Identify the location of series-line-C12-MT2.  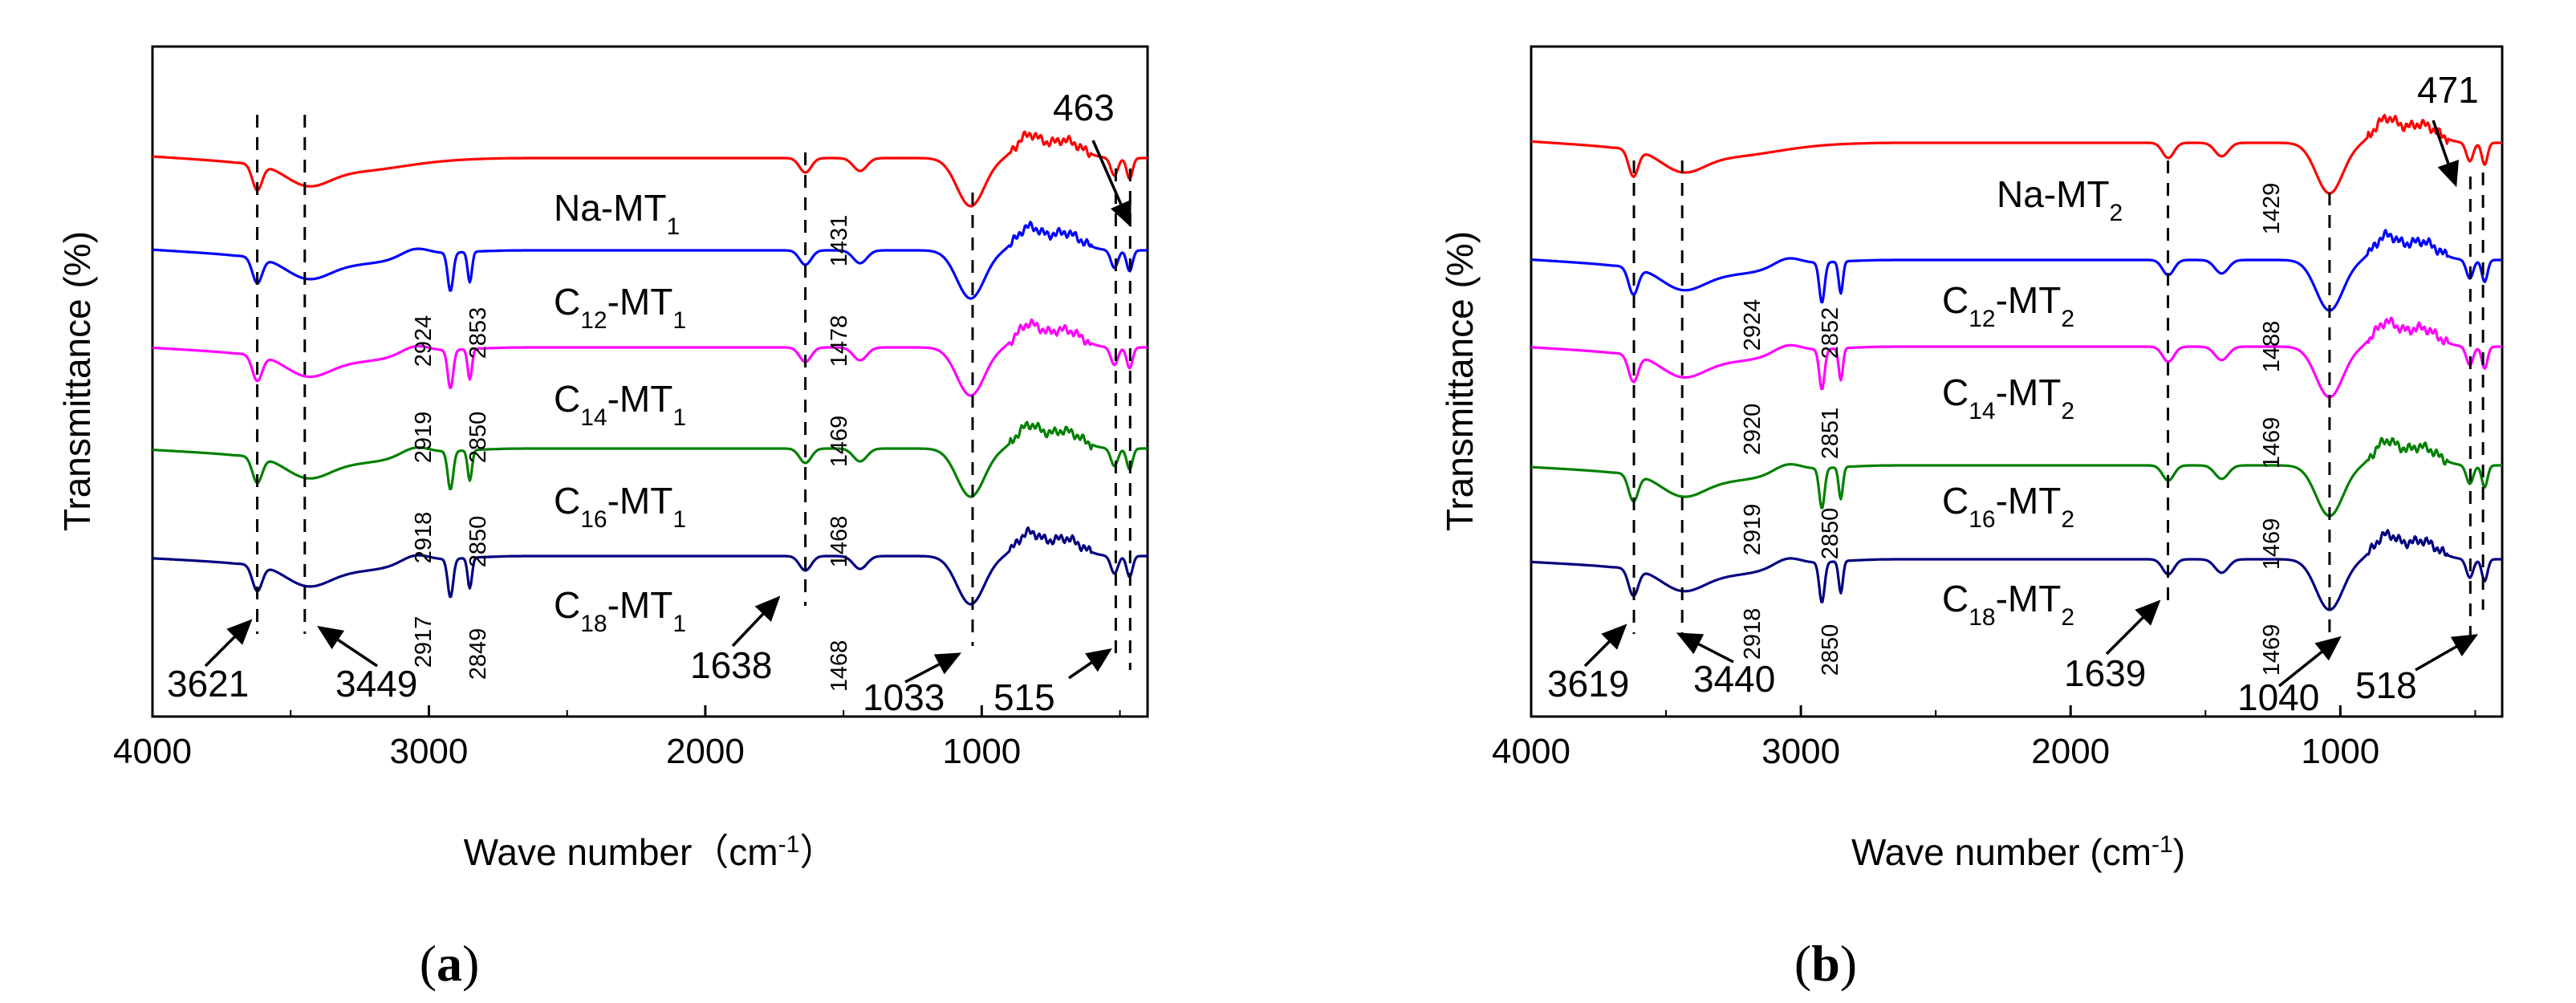
(2016, 271).